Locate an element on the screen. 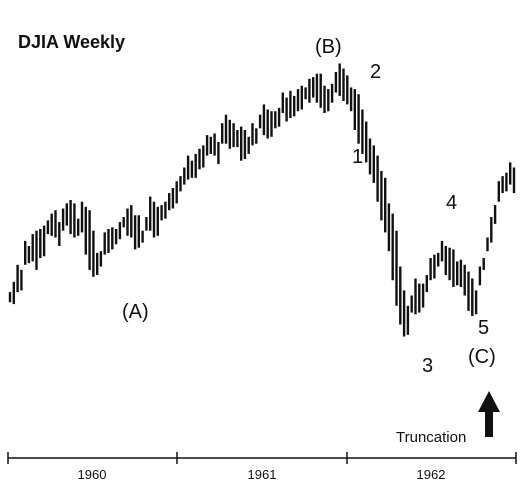 This screenshot has width=524, height=487. wave-label-5: 5 is located at coordinates (483, 328).